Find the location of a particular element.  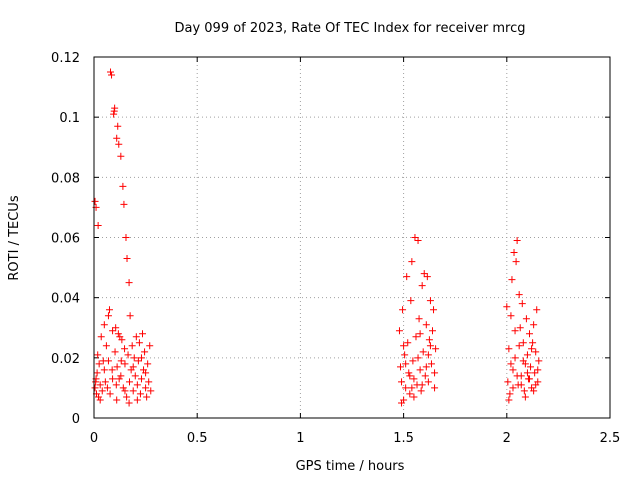

x-tick-label: 1 is located at coordinates (300, 438).